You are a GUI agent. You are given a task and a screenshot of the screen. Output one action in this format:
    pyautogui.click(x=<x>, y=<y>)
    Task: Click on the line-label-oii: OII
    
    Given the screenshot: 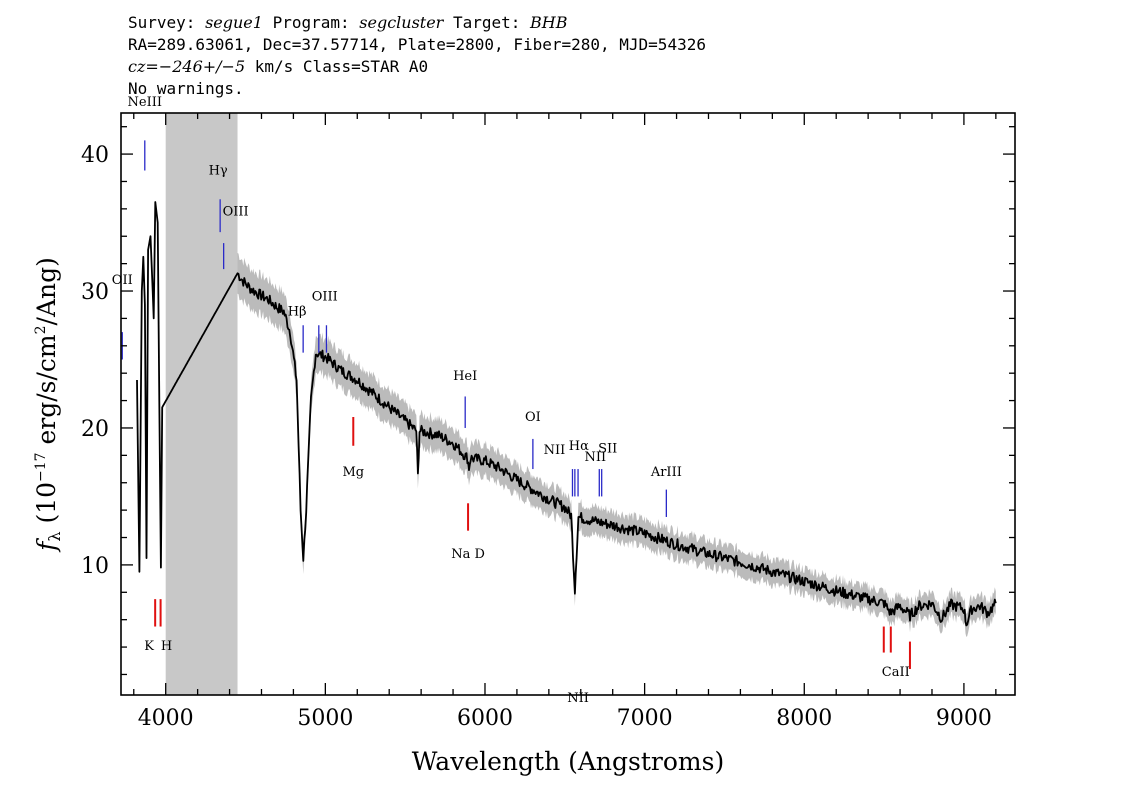 What is the action you would take?
    pyautogui.click(x=122, y=280)
    